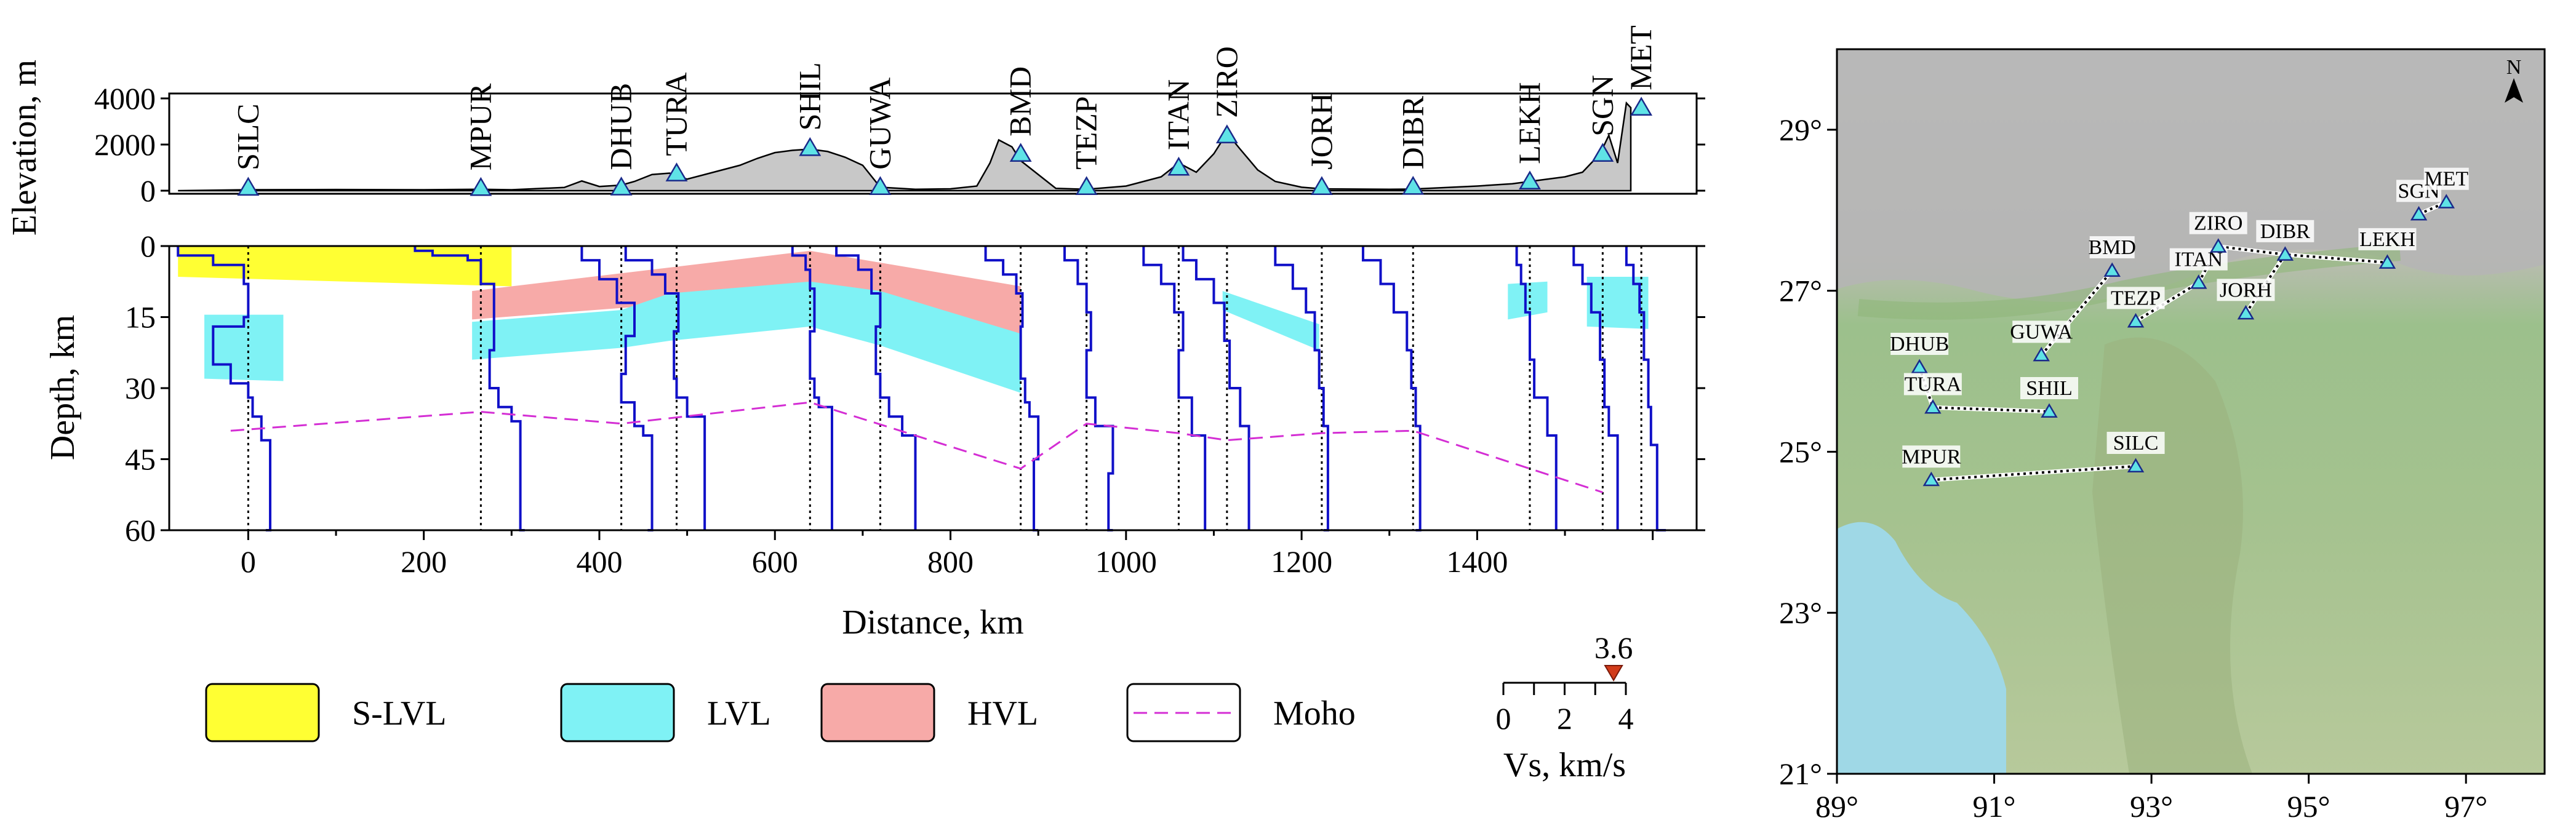 The height and width of the screenshot is (831, 2576). I want to click on depth-y-tick-label: 15, so click(140, 317).